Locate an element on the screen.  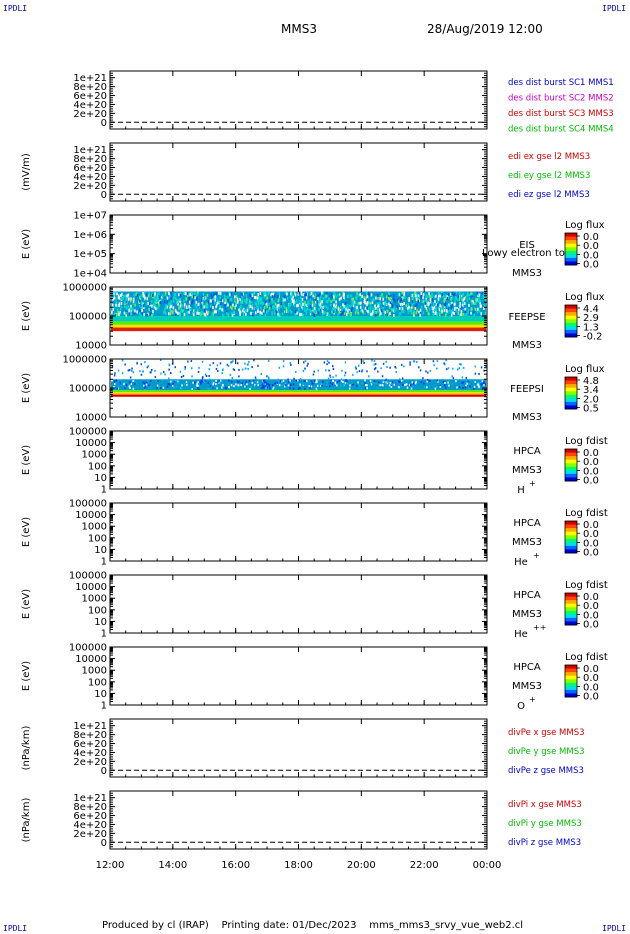
x-tick-label: 18:00 is located at coordinates (298, 865).